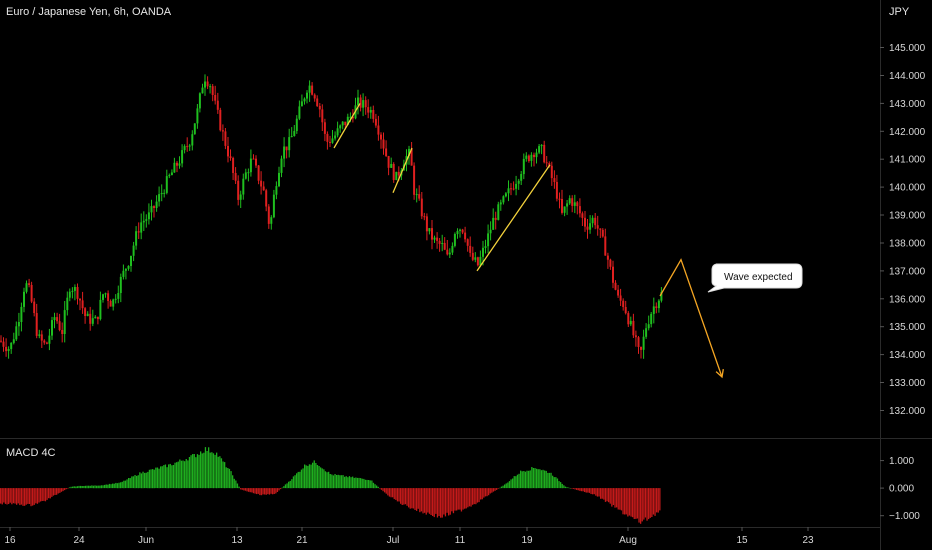 The width and height of the screenshot is (932, 550). I want to click on price-tick-label: 145.000, so click(907, 48).